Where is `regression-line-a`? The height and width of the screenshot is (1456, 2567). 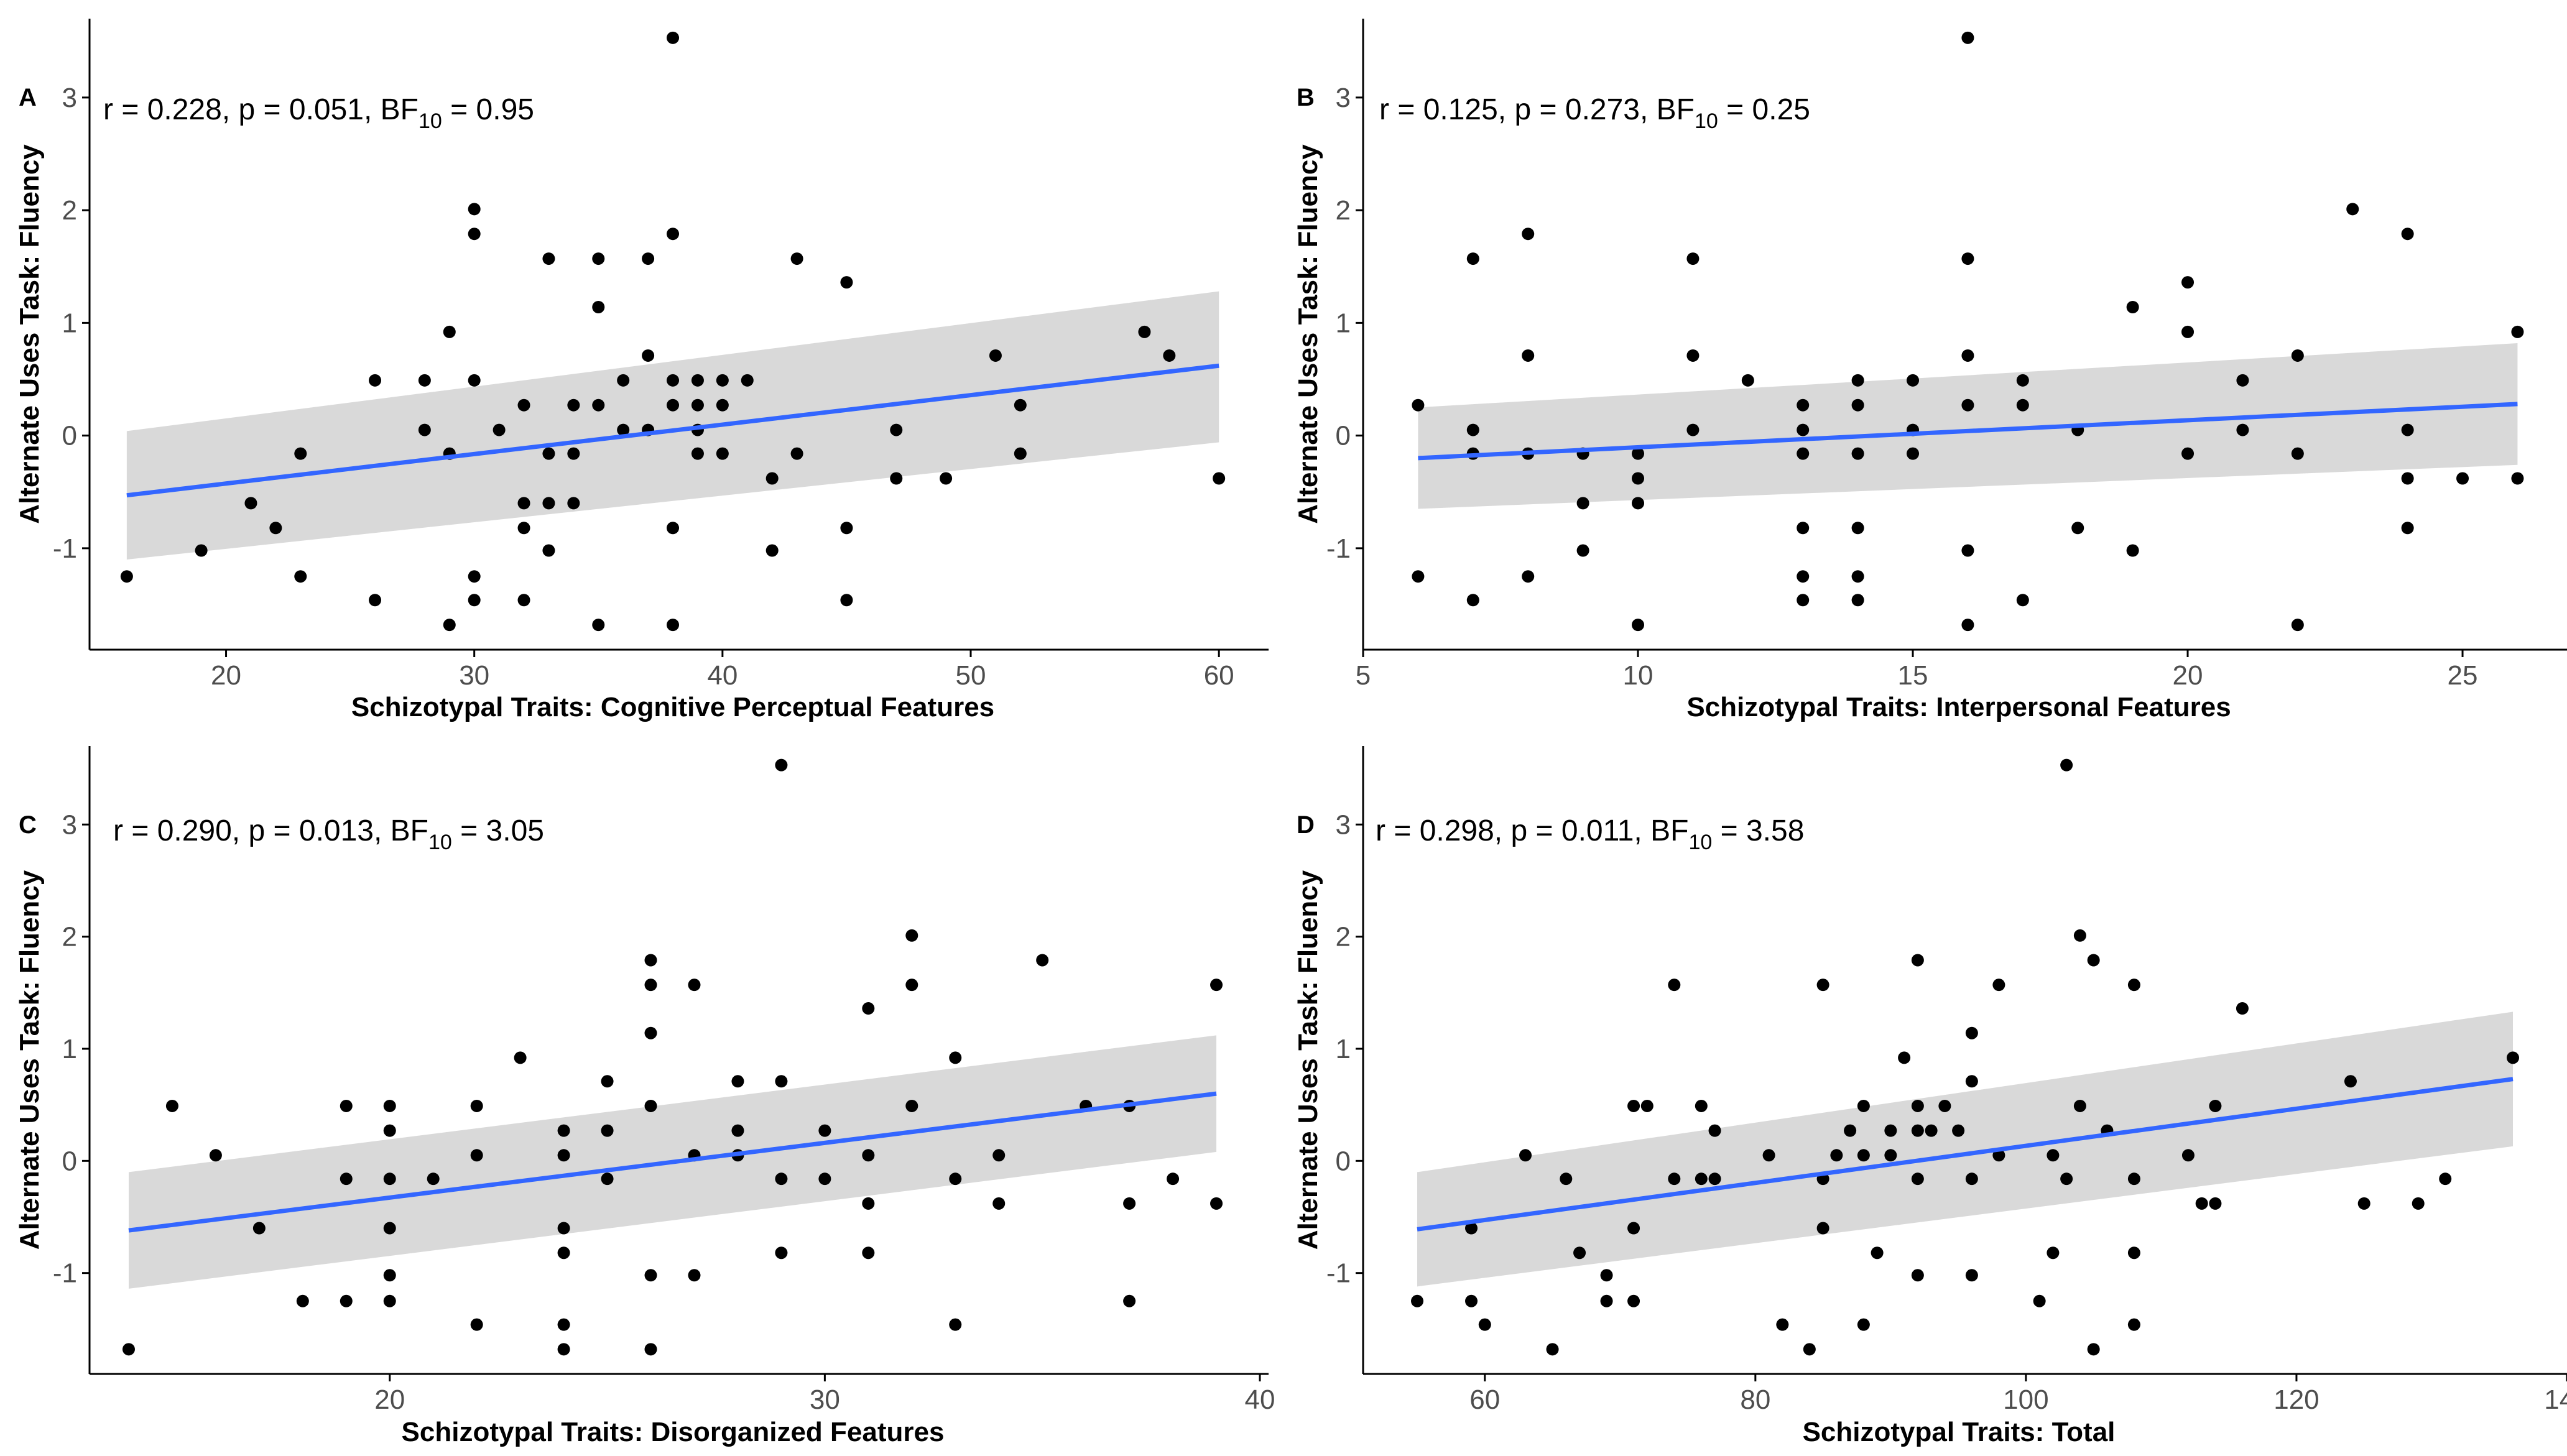 regression-line-a is located at coordinates (673, 430).